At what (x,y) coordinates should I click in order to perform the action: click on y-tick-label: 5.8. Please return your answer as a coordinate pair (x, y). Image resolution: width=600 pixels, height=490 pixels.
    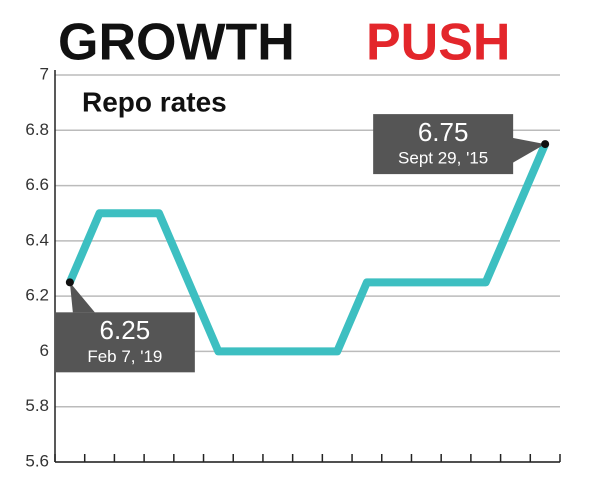
    Looking at the image, I should click on (37, 405).